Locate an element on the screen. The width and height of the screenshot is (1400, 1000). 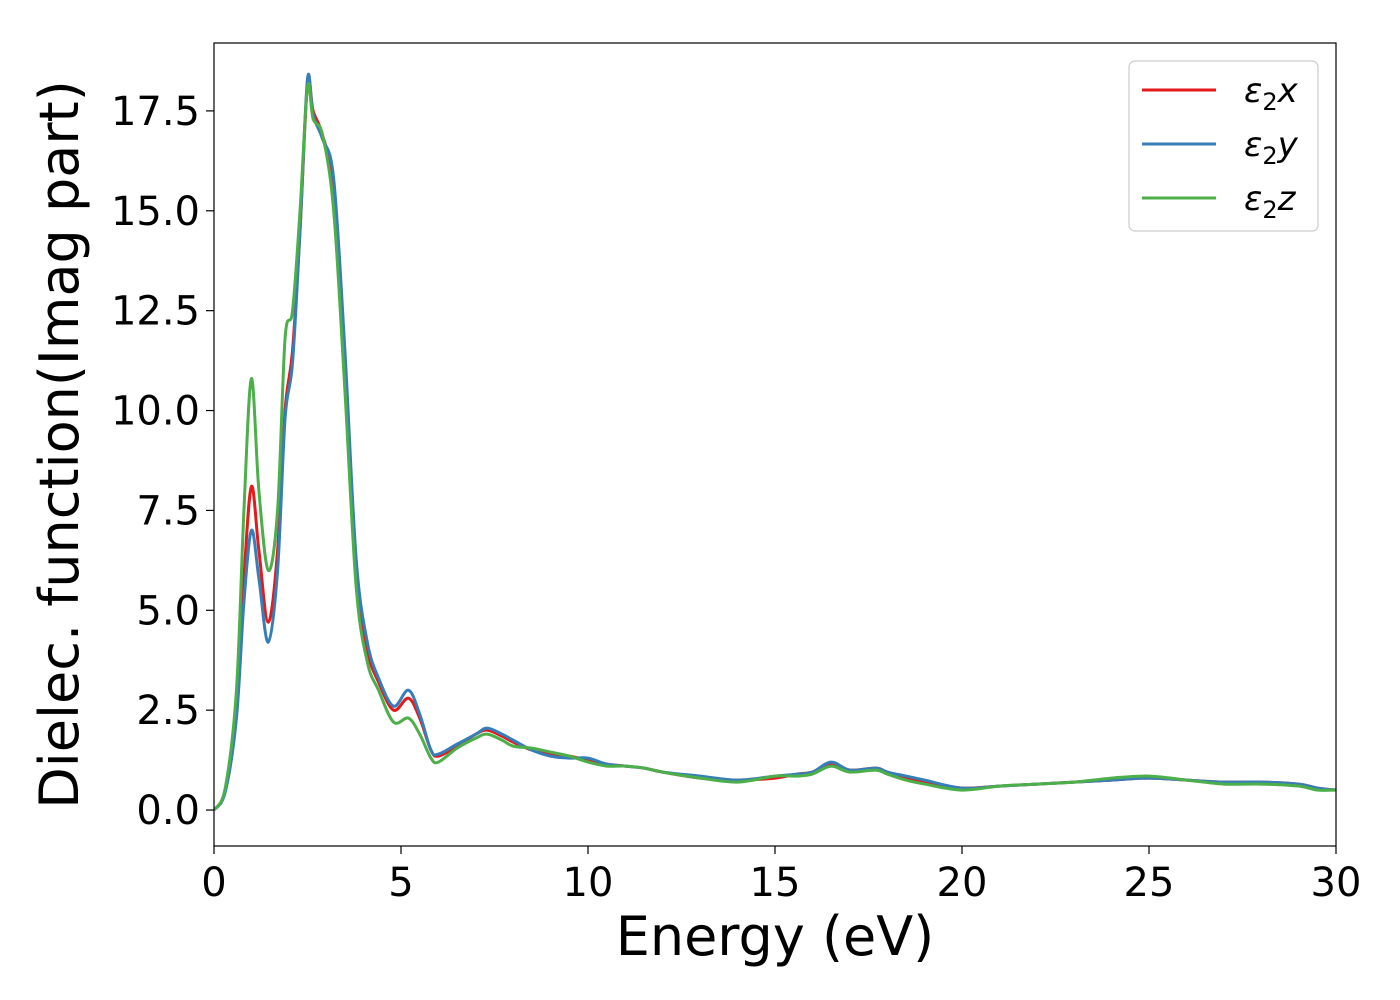
y-tick-label: 10.0 is located at coordinates (155, 412).